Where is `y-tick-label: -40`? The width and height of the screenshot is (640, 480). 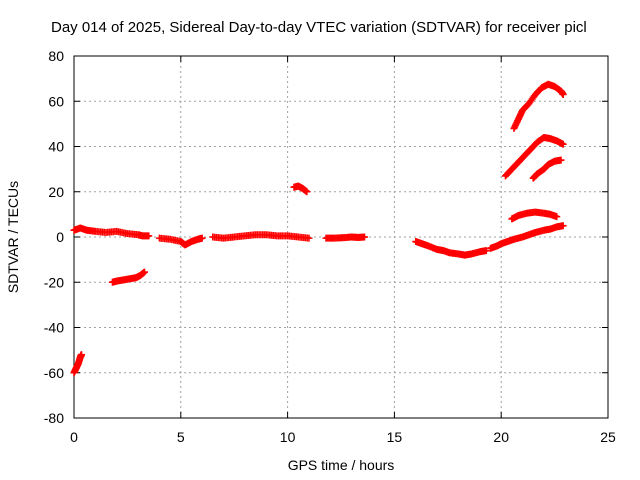
y-tick-label: -40 is located at coordinates (54, 328).